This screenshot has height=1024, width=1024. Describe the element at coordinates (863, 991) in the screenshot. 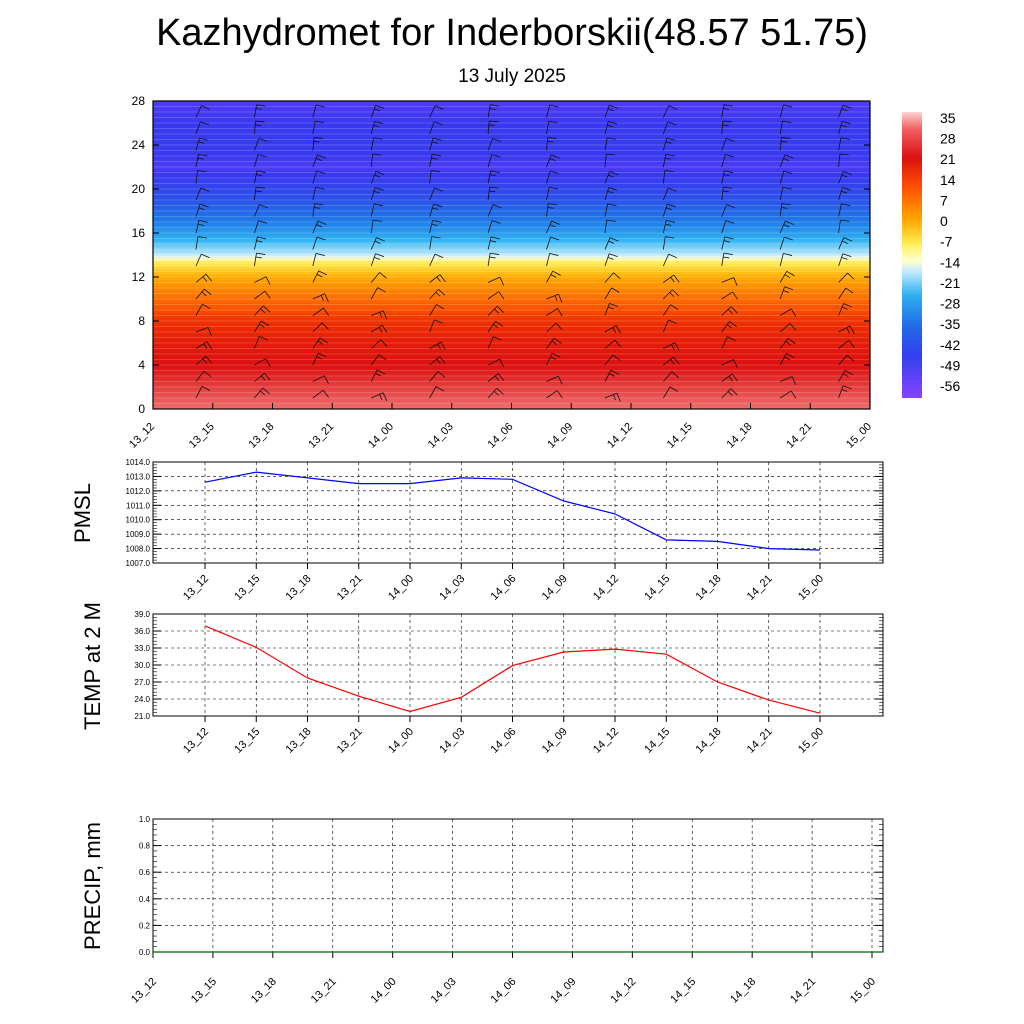

I see `xtick-label: 15_00` at that location.